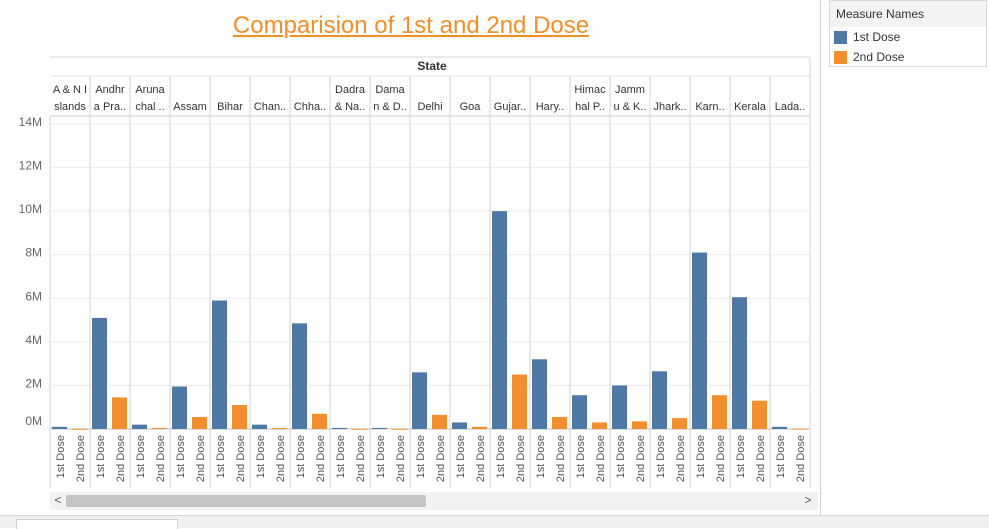 Image resolution: width=989 pixels, height=529 pixels. What do you see at coordinates (471, 107) in the screenshot?
I see `state-header-label: Goa` at bounding box center [471, 107].